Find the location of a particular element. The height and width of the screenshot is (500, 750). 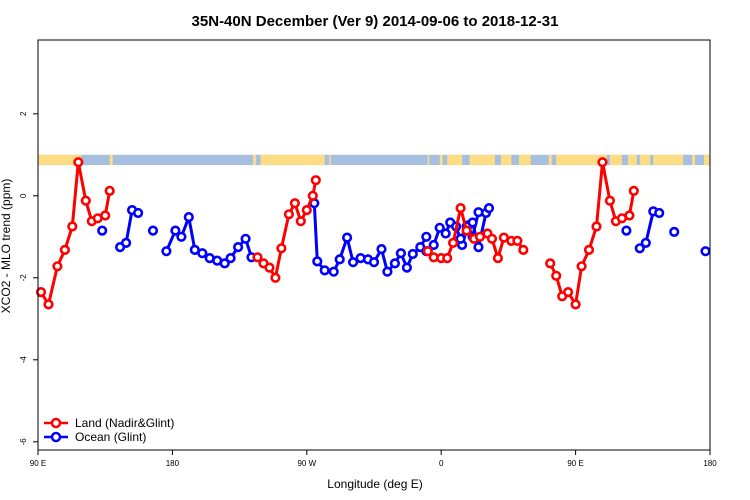

y-axis-label: XCO2 - MLO trend (ppm) is located at coordinates (6, 246).